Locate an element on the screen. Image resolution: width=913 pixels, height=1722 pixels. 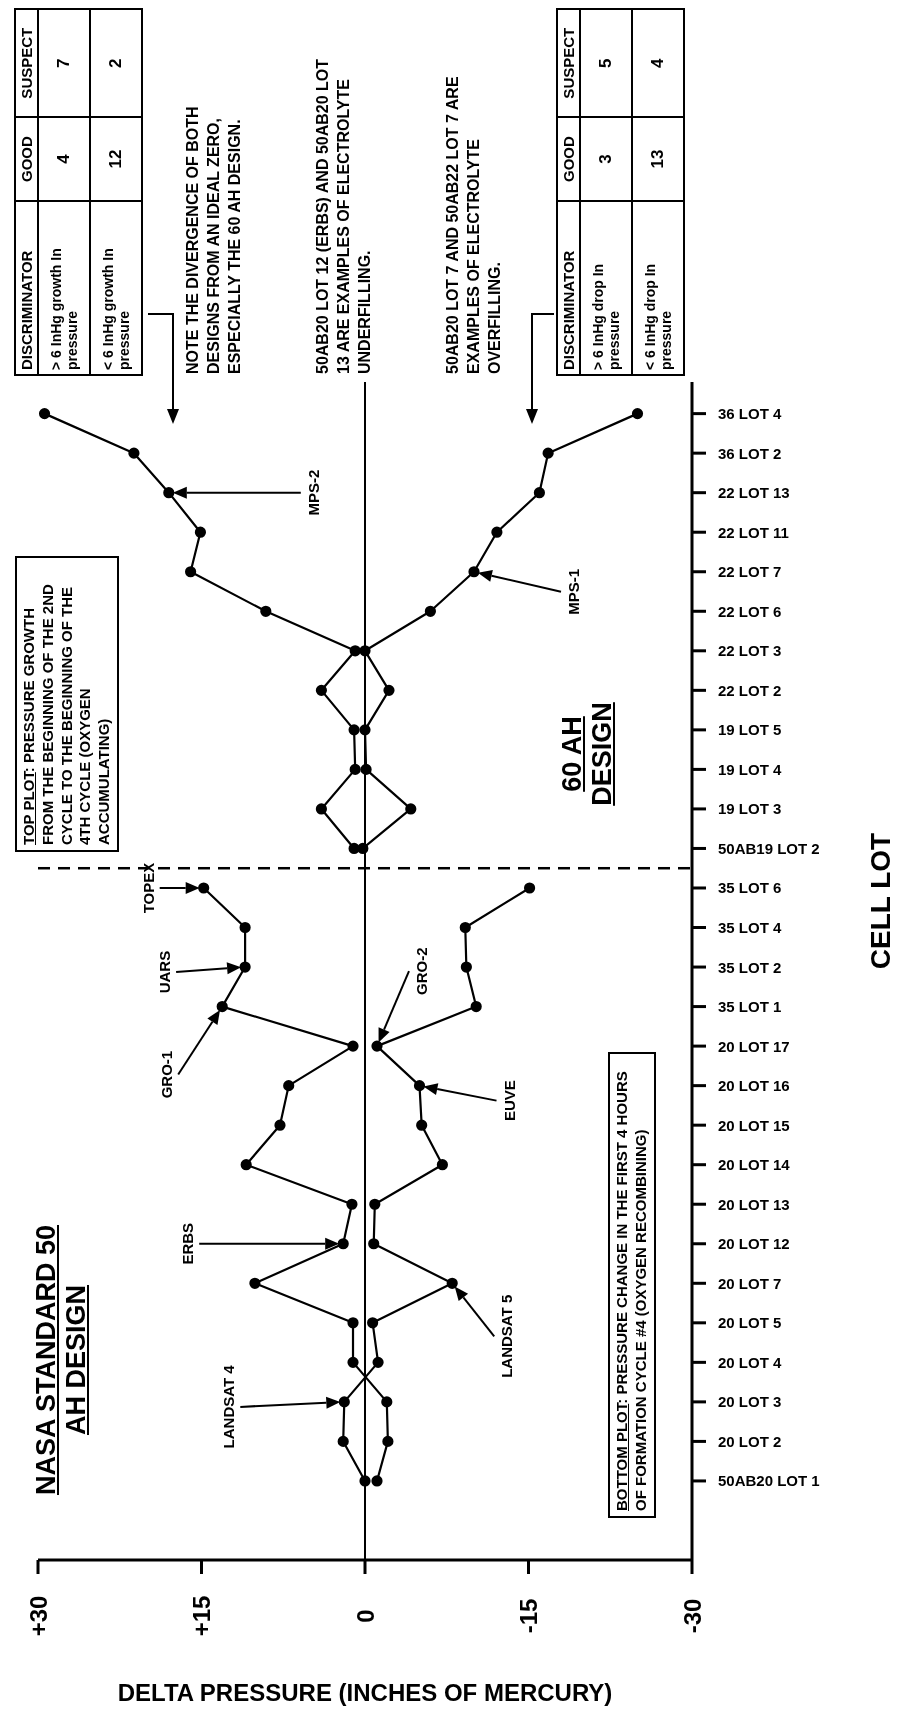
y-tick-label: 20 LOT 3 is located at coordinates (750, 1402).